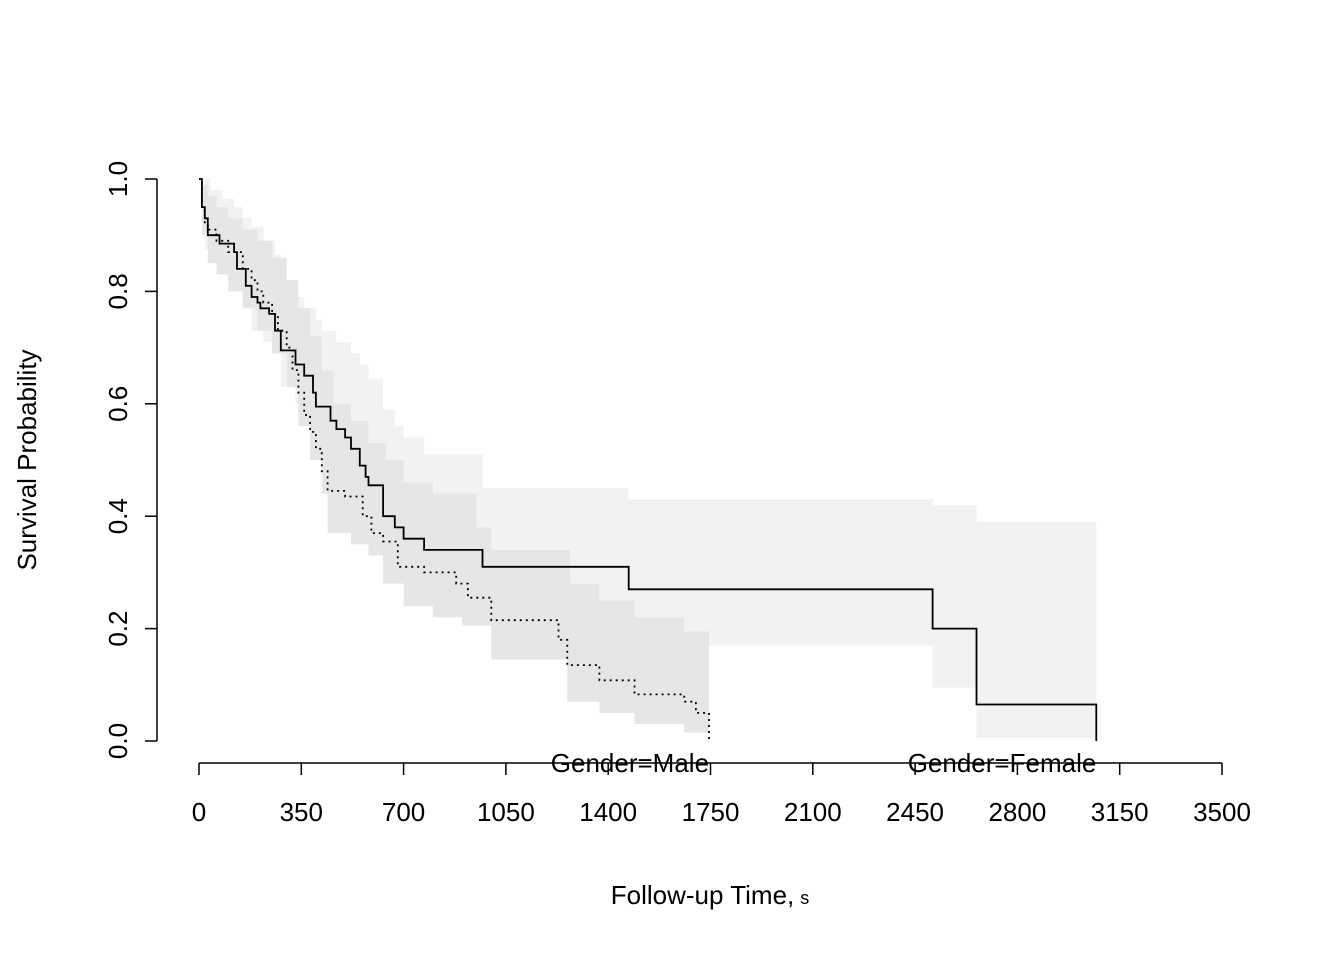  What do you see at coordinates (118, 179) in the screenshot?
I see `y-tick-label: 1.0` at bounding box center [118, 179].